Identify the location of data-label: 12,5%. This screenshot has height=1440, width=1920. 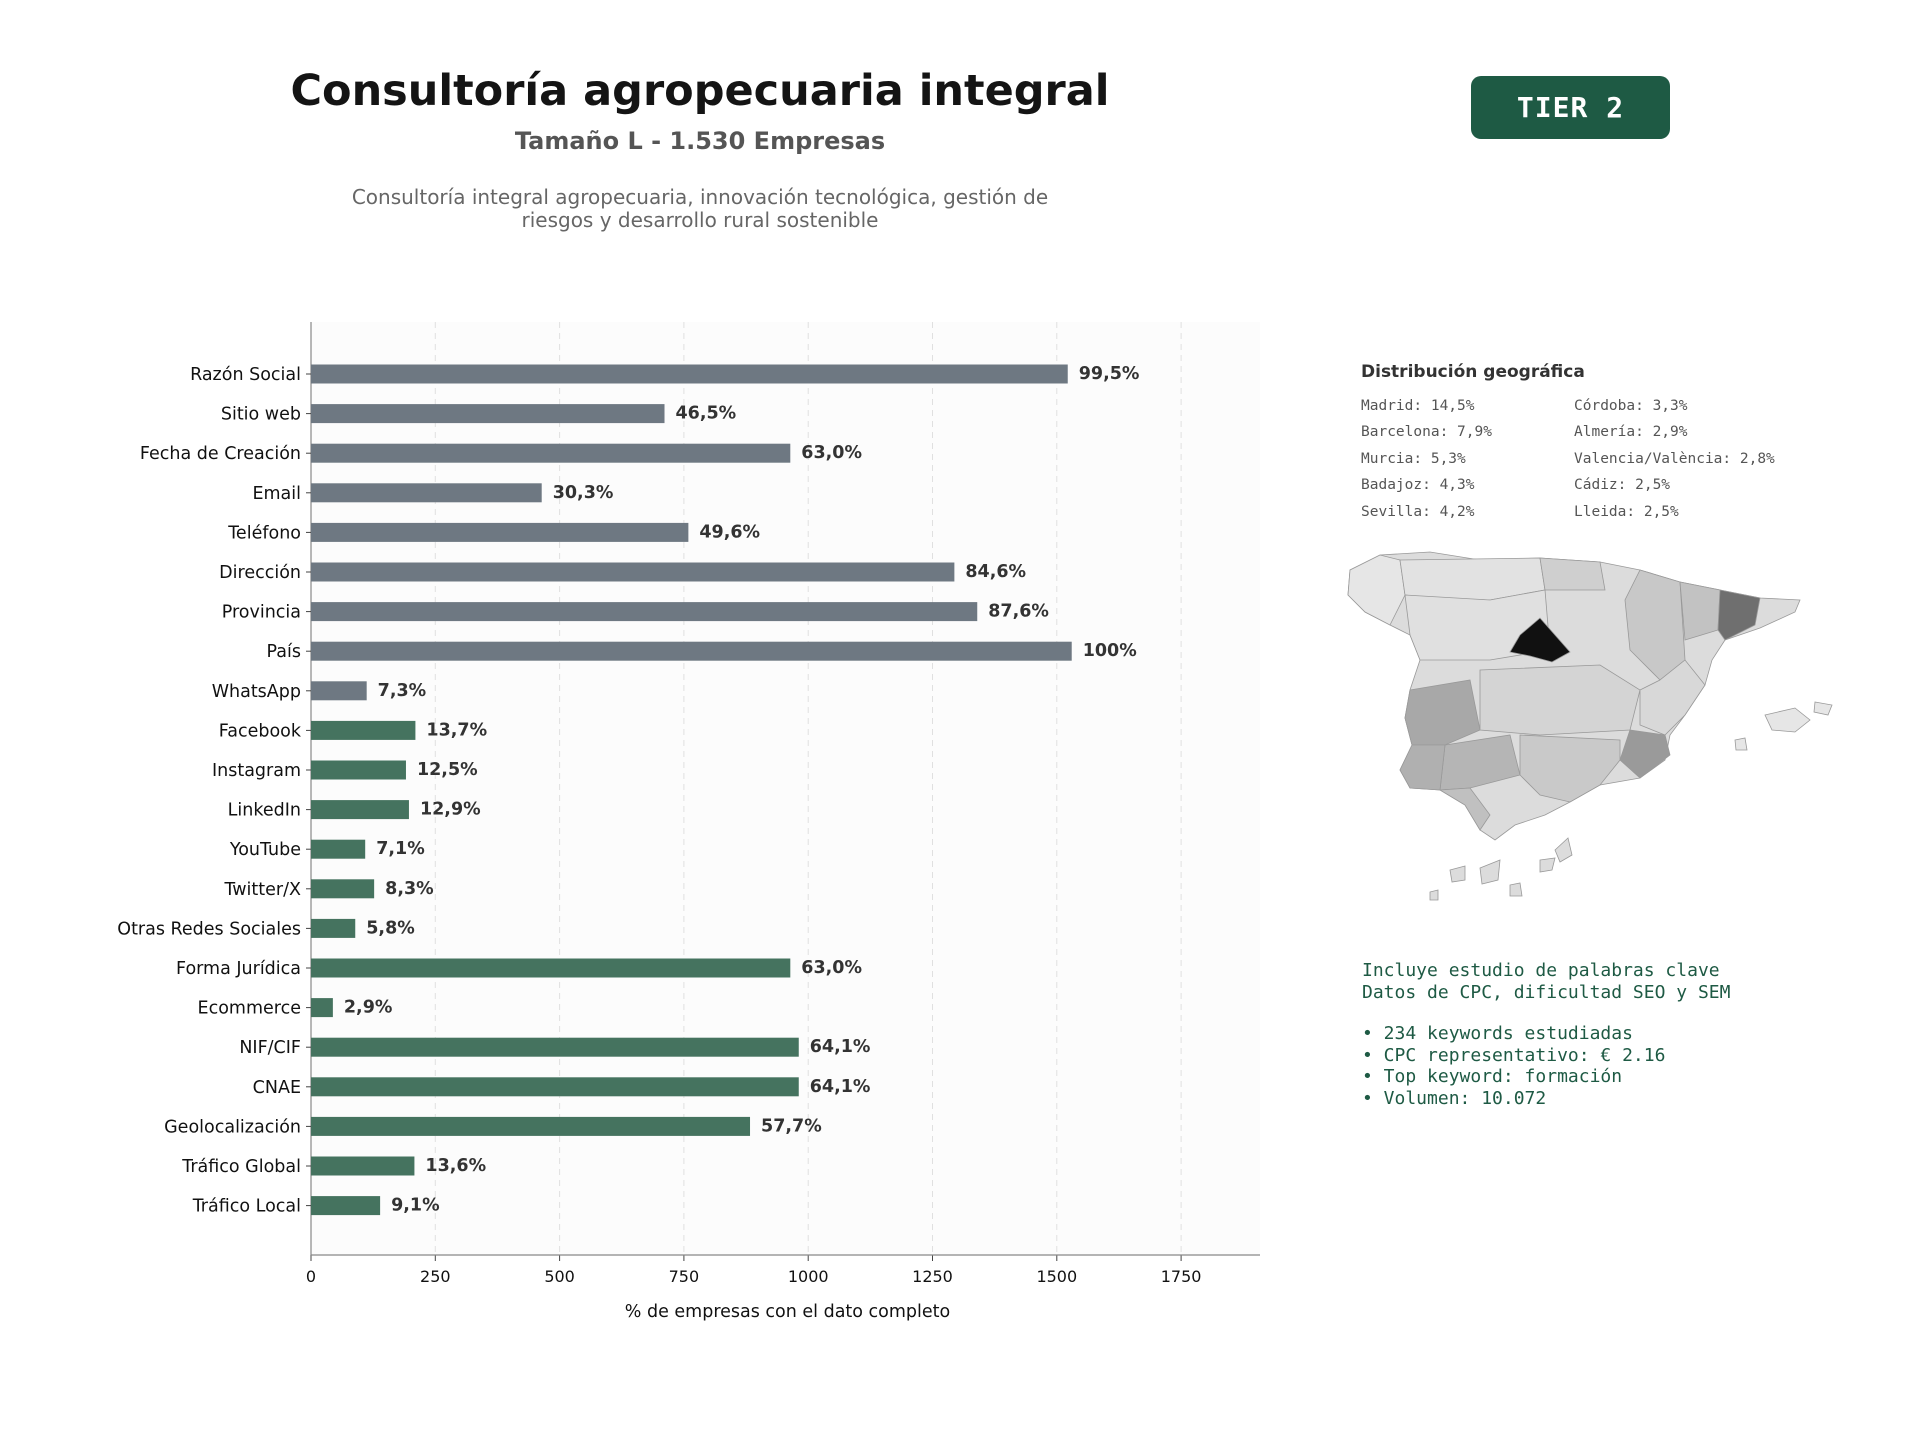
(447, 770).